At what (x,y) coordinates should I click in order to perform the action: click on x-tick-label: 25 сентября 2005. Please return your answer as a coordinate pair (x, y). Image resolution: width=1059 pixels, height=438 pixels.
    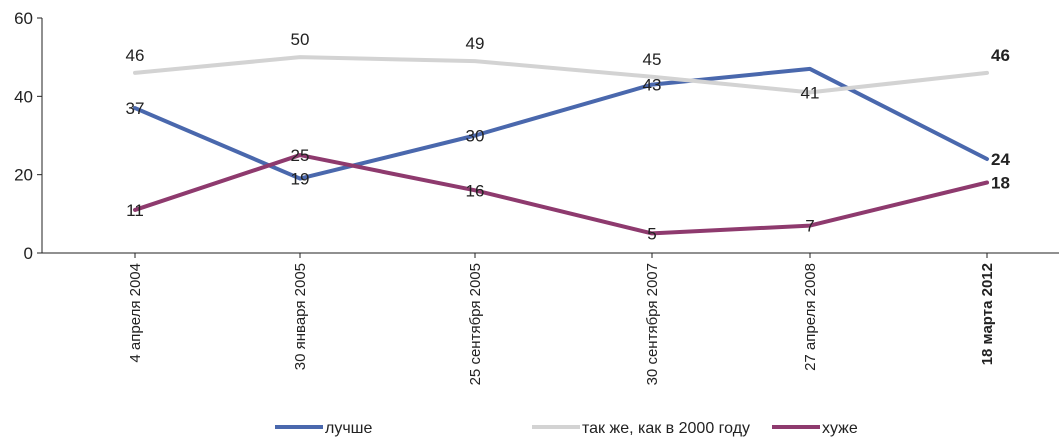
    Looking at the image, I should click on (475, 324).